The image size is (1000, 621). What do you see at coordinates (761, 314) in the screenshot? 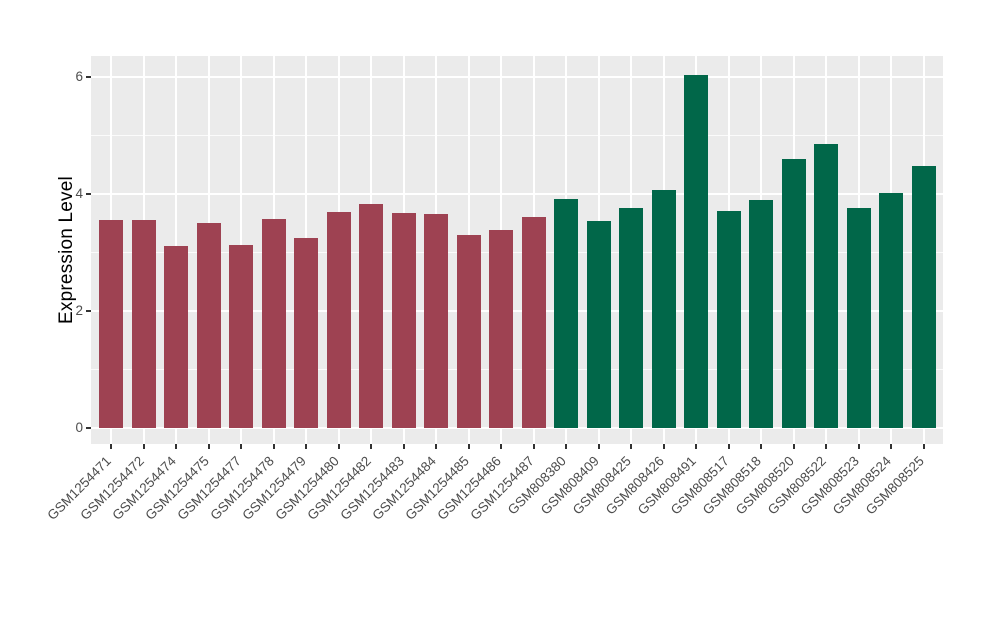
I see `bar-GSM808518` at bounding box center [761, 314].